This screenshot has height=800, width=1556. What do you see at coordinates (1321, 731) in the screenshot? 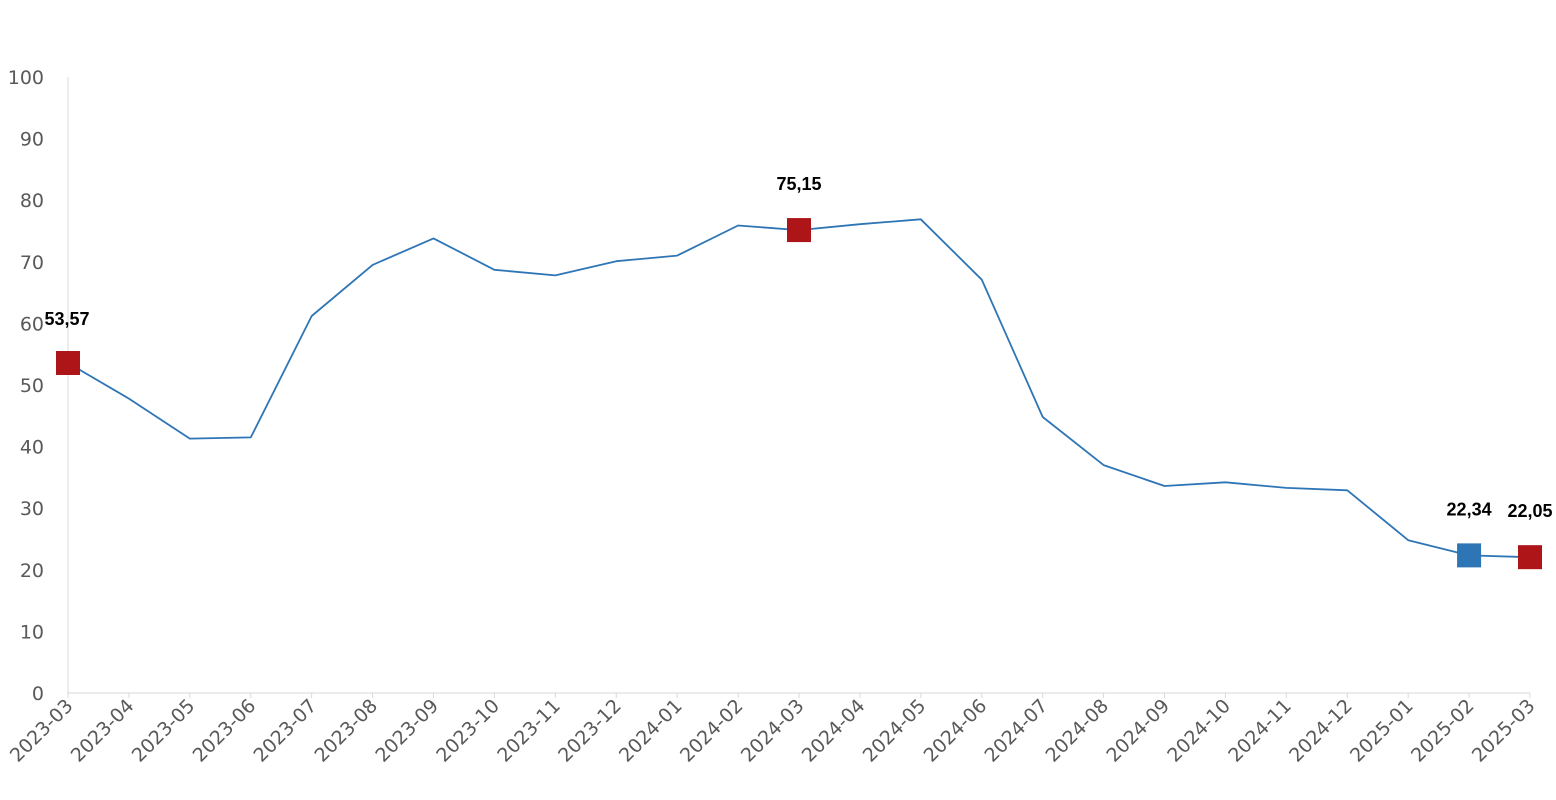
I see `x-tick-label: 2024-12` at bounding box center [1321, 731].